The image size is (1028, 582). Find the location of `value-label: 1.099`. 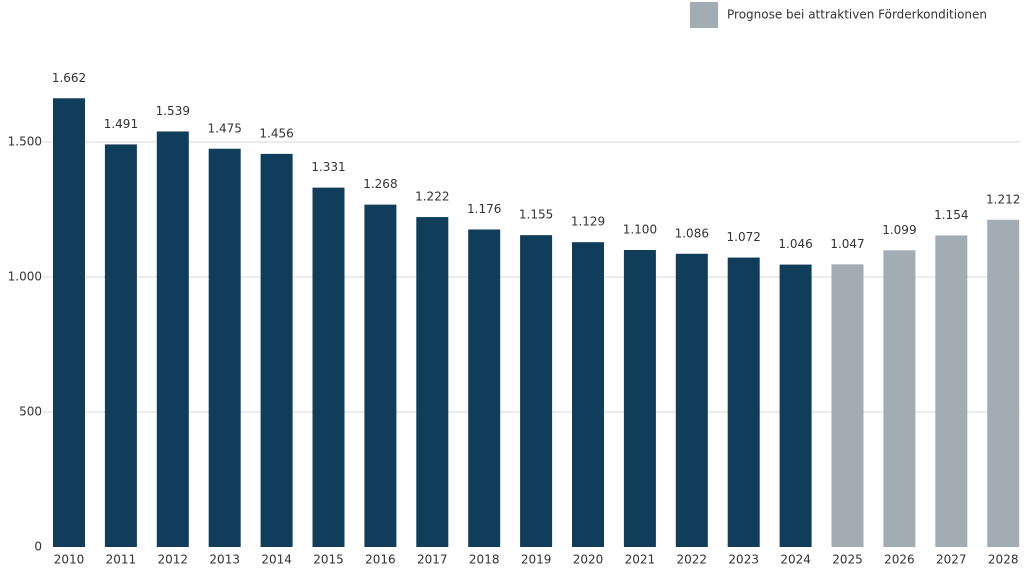

value-label: 1.099 is located at coordinates (899, 230).